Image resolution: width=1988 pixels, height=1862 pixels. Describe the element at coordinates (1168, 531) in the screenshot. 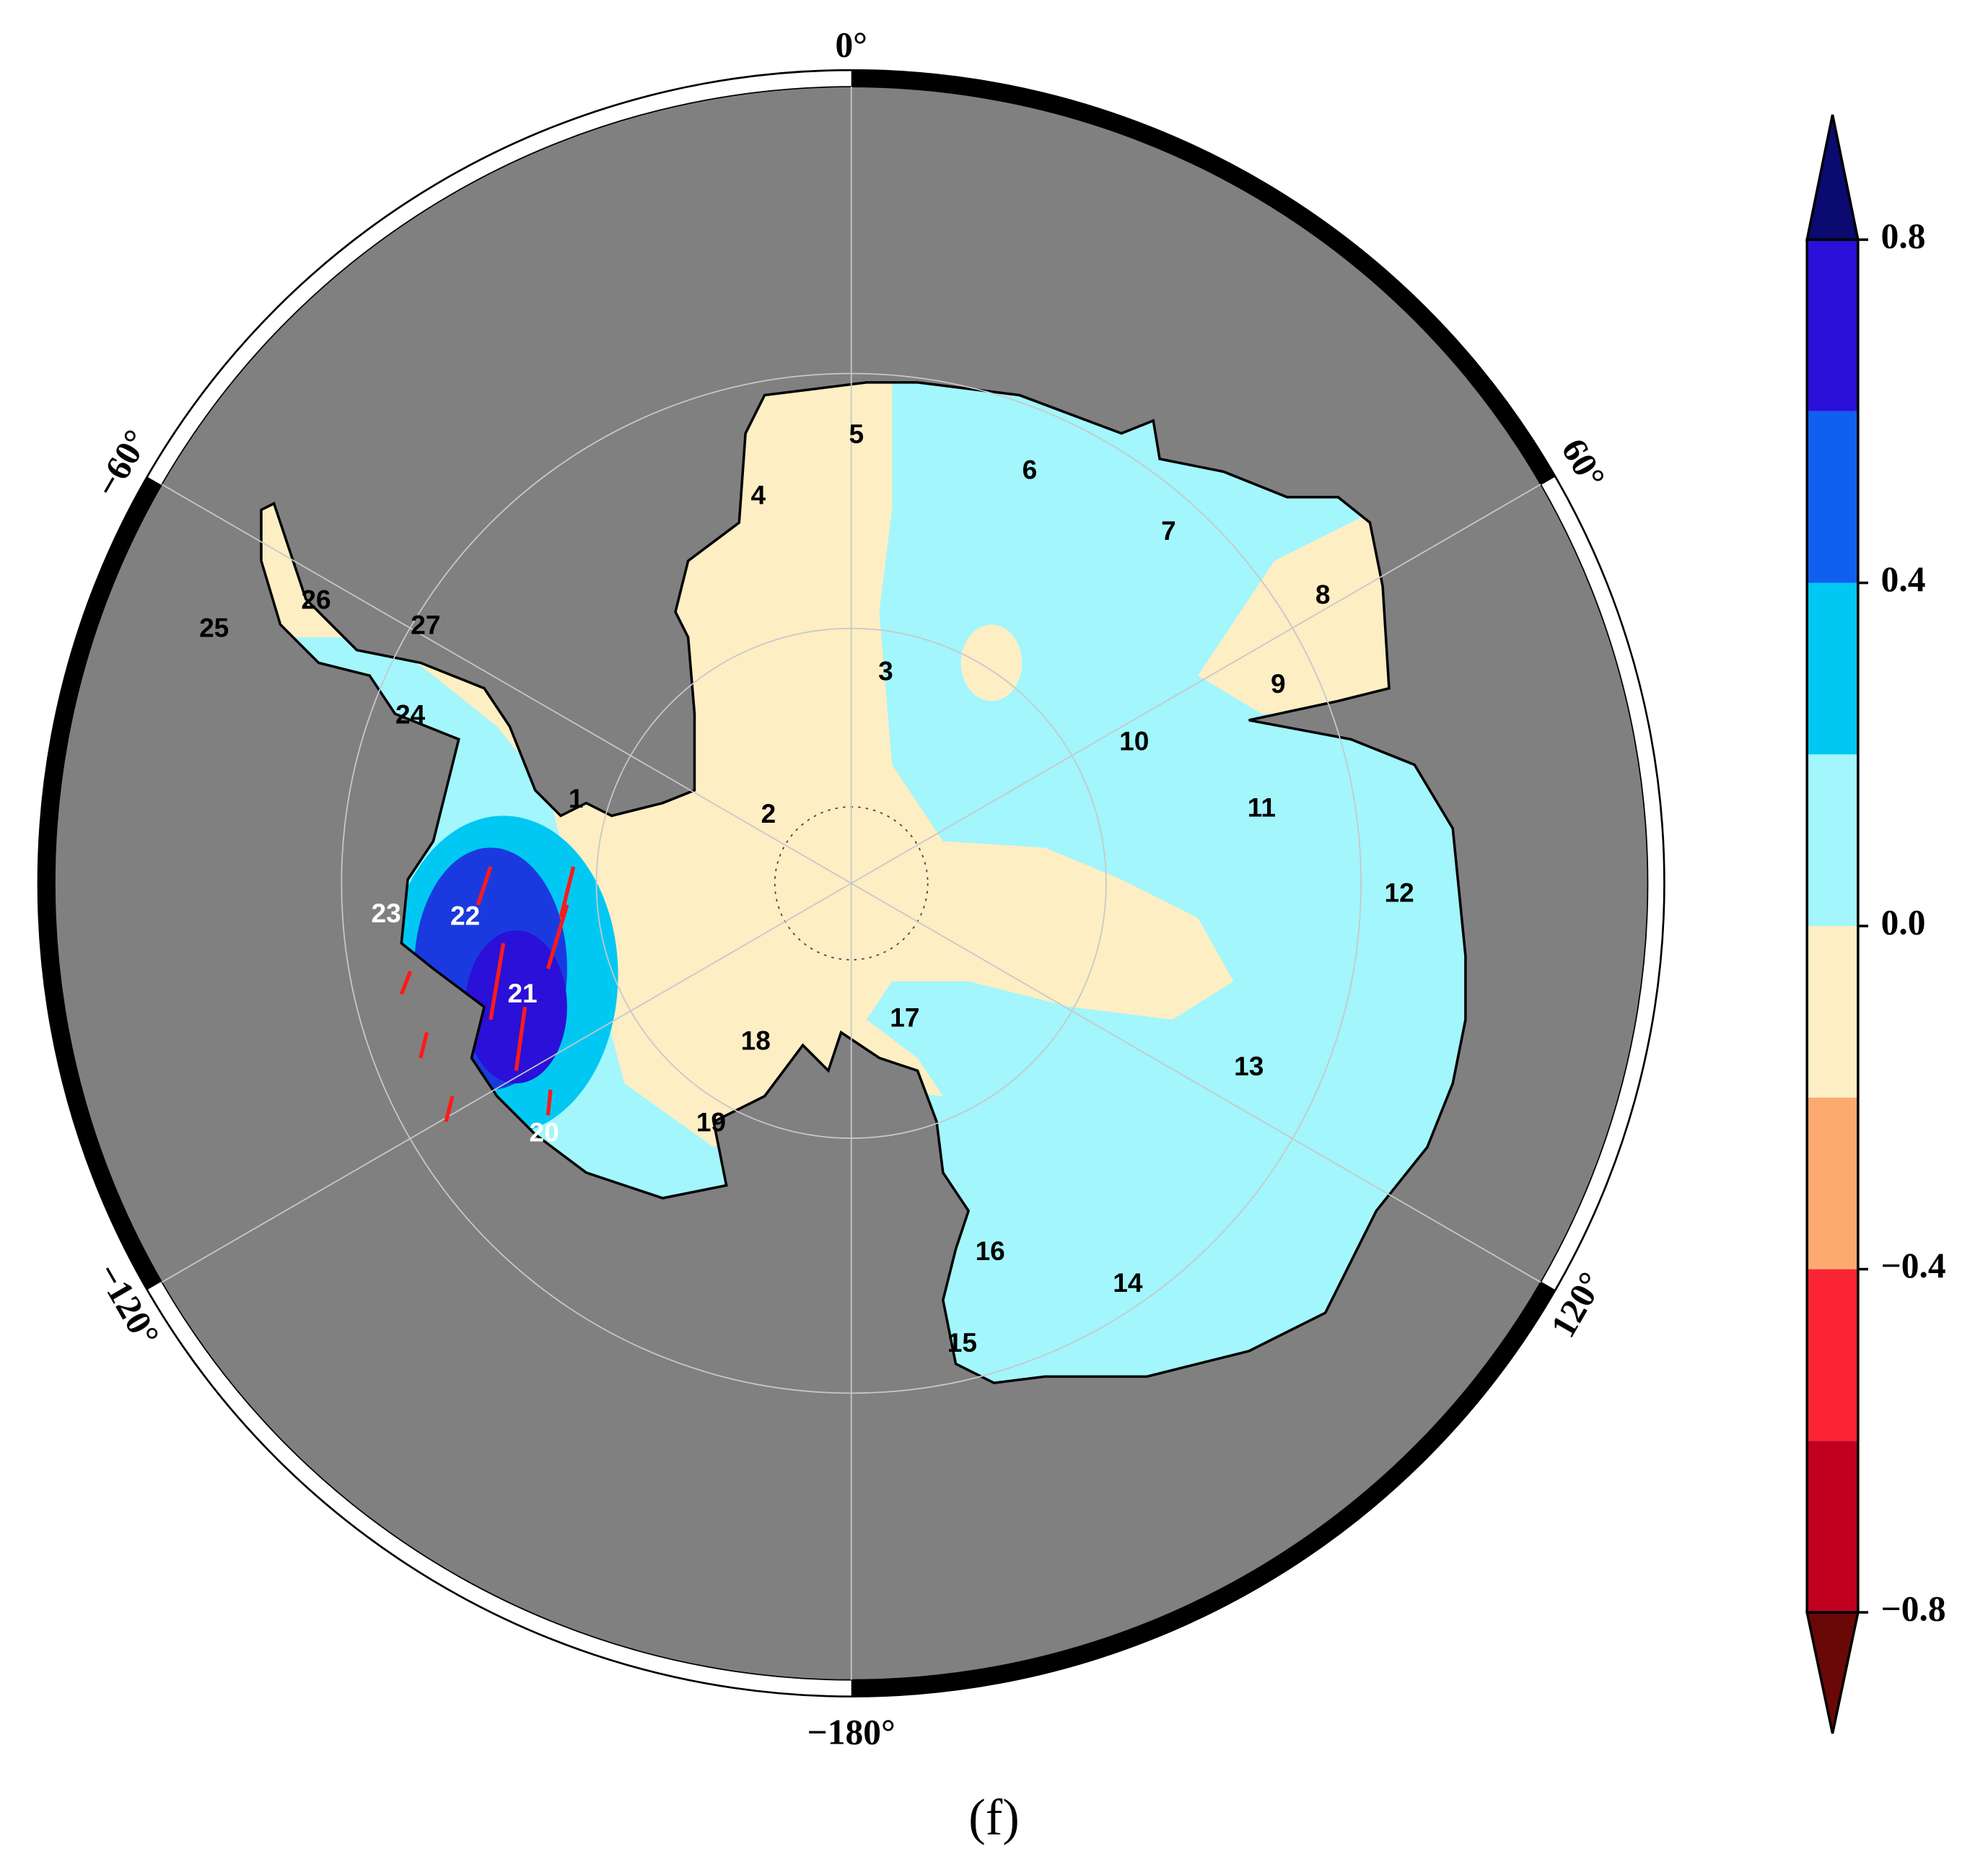

I see `basin-label: 7` at that location.